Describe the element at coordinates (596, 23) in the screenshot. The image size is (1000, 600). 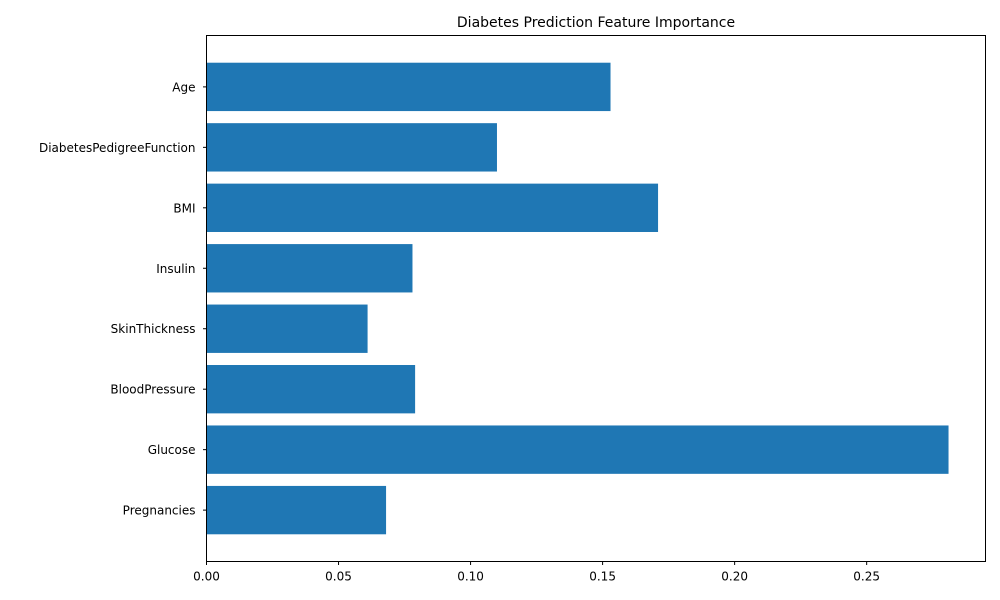
I see `chart-title: Diabetes Prediction Feature Importance` at that location.